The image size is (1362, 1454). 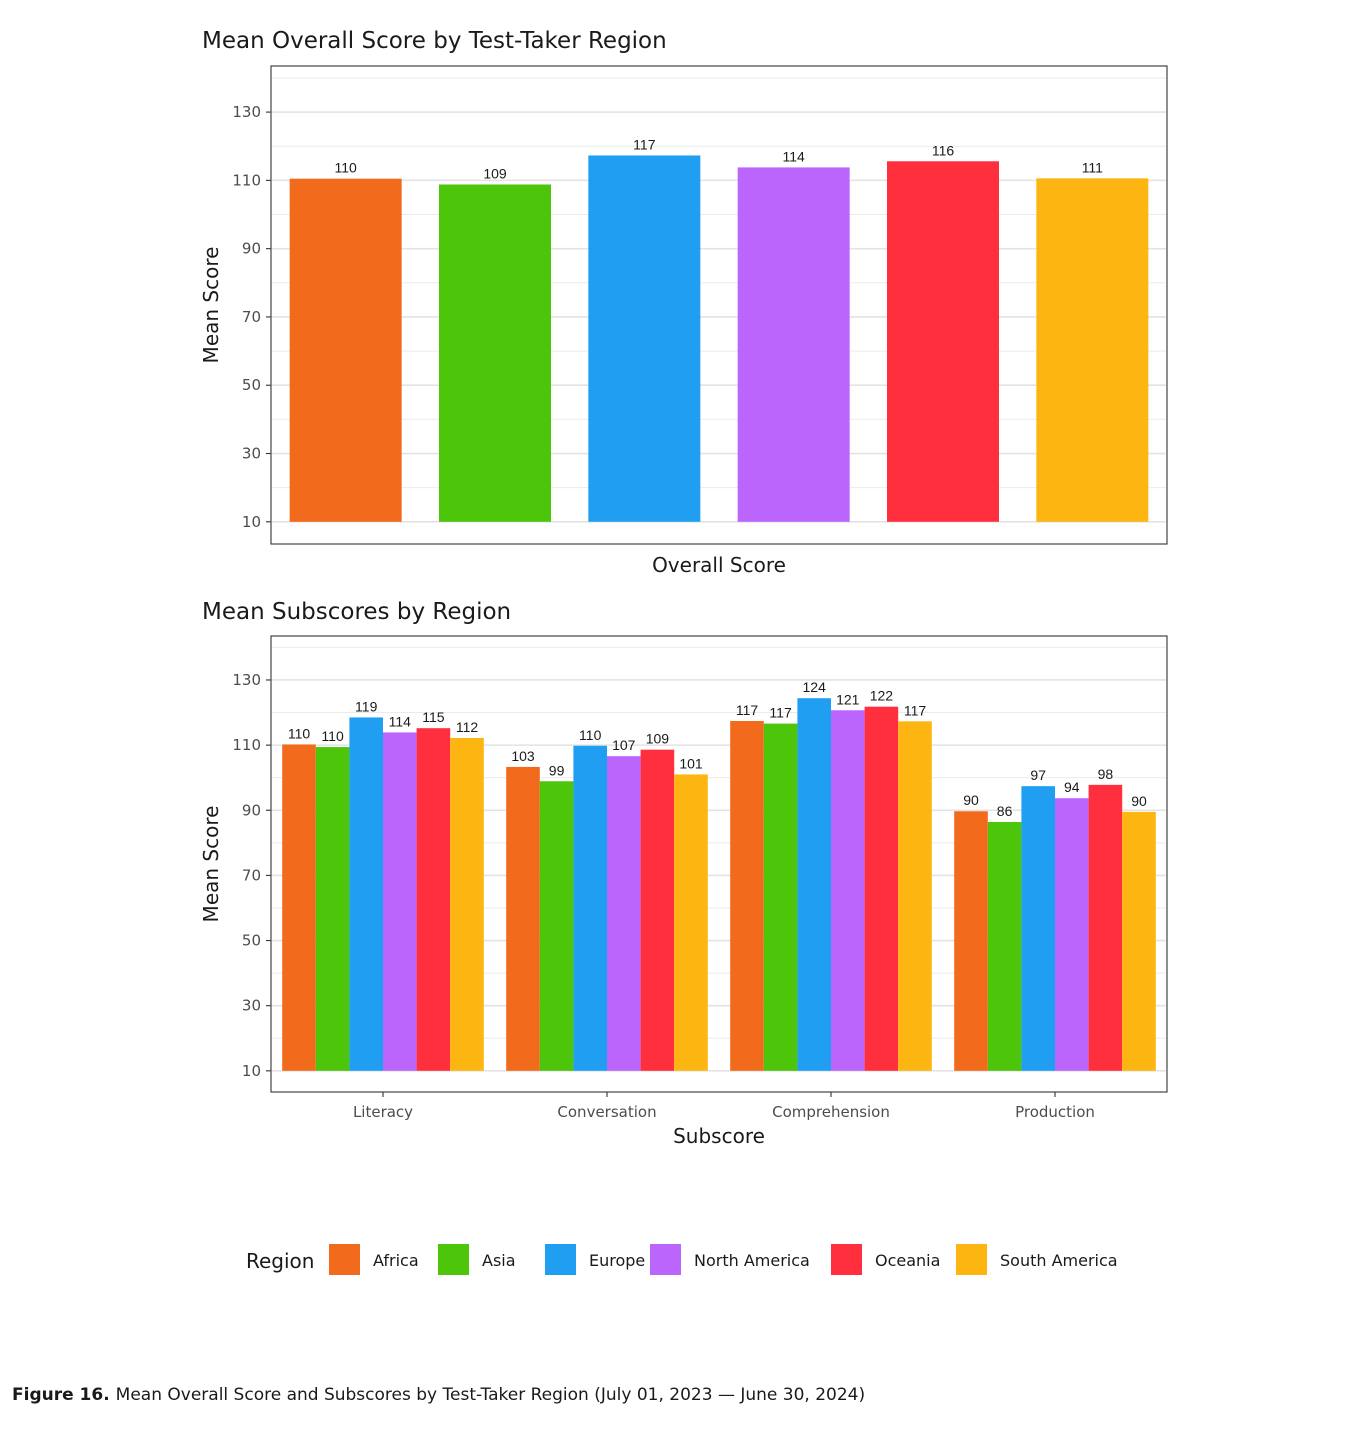 I want to click on bar-africa-production, so click(x=971, y=941).